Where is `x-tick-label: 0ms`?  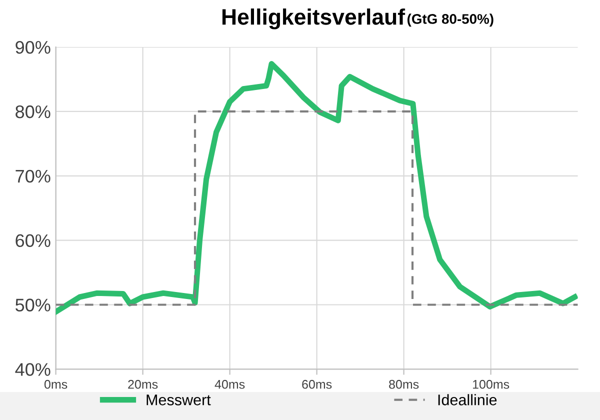 x-tick-label: 0ms is located at coordinates (56, 384).